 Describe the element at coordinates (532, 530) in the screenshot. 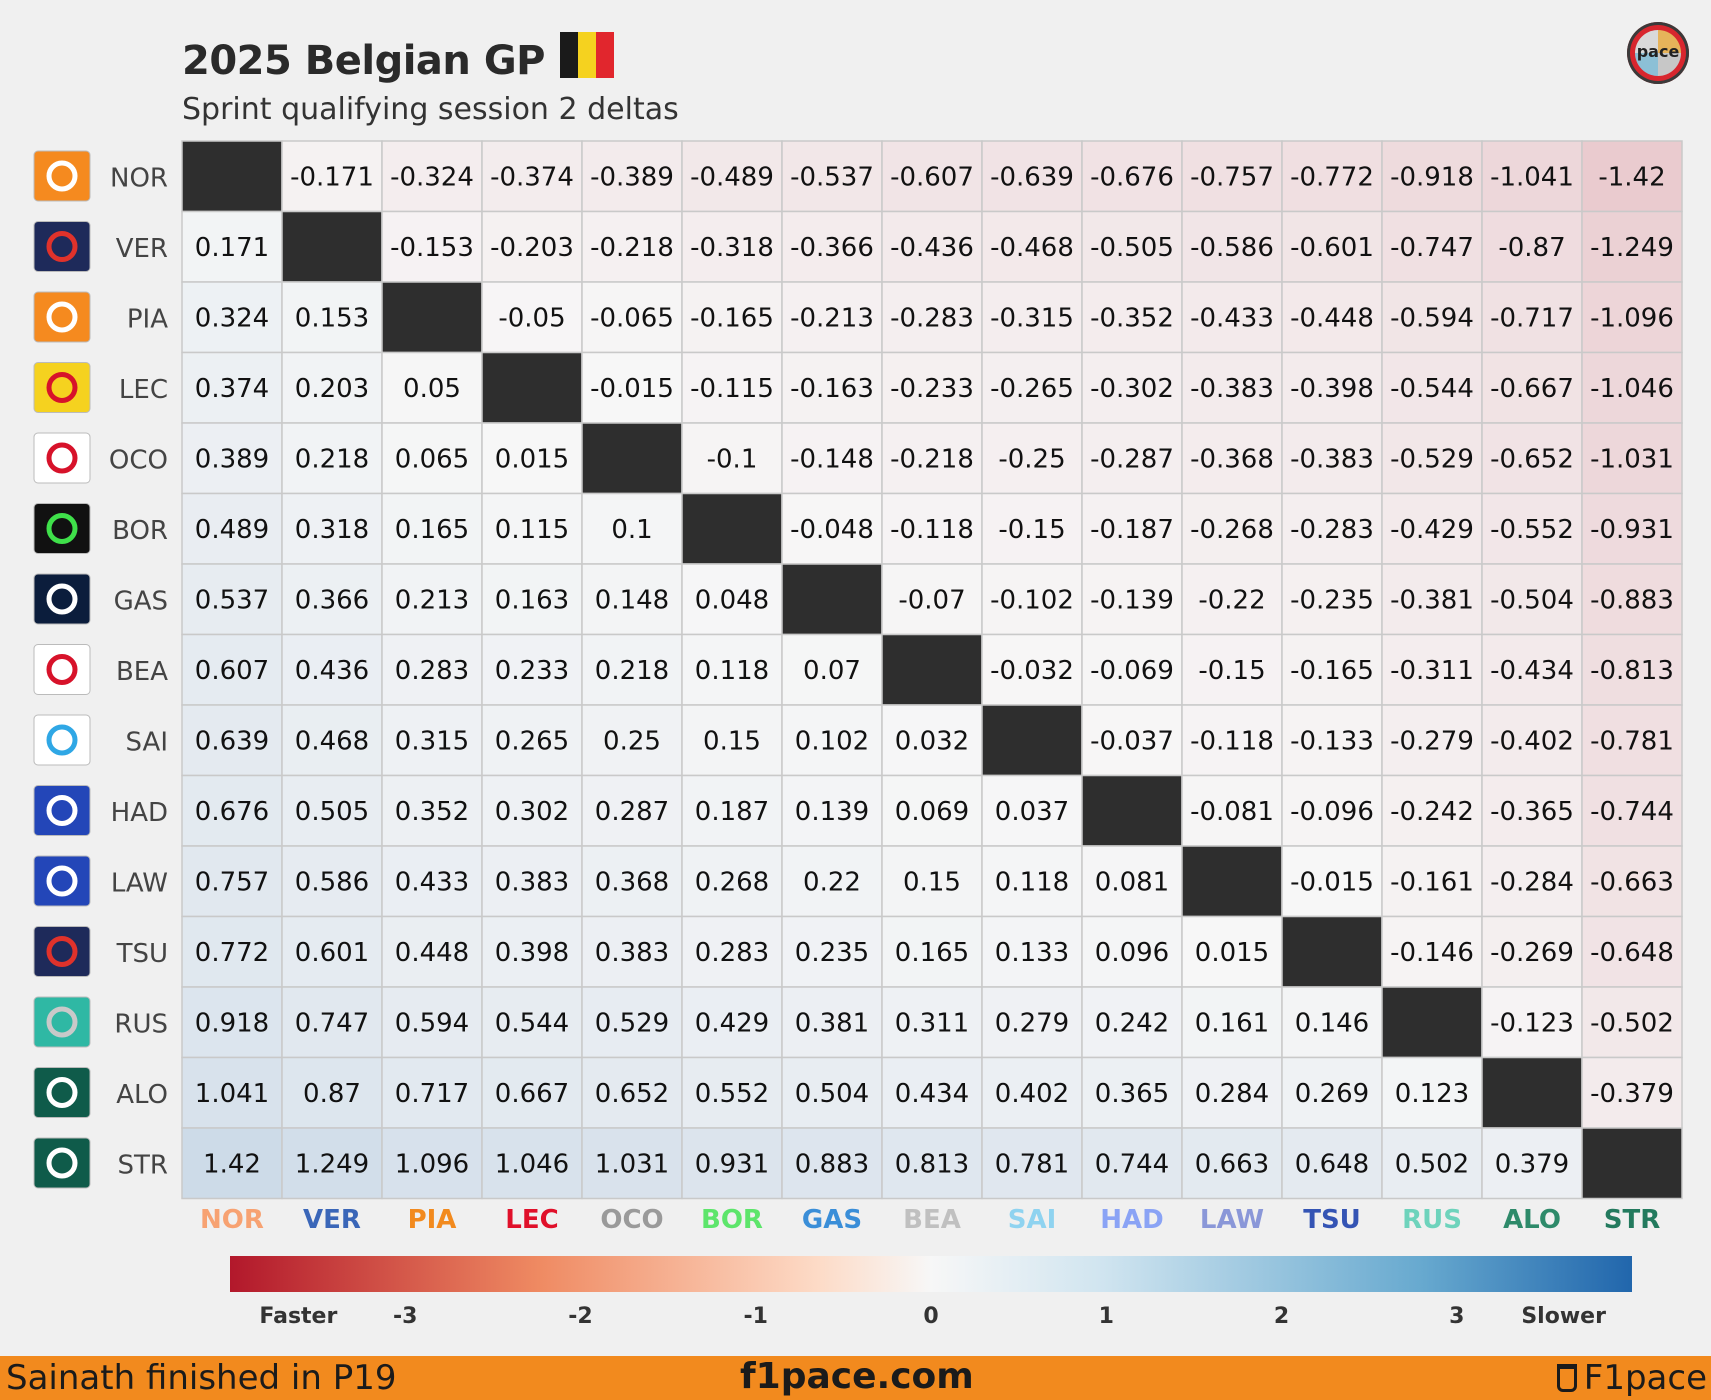

I see `cell-value-label: 0.115` at that location.